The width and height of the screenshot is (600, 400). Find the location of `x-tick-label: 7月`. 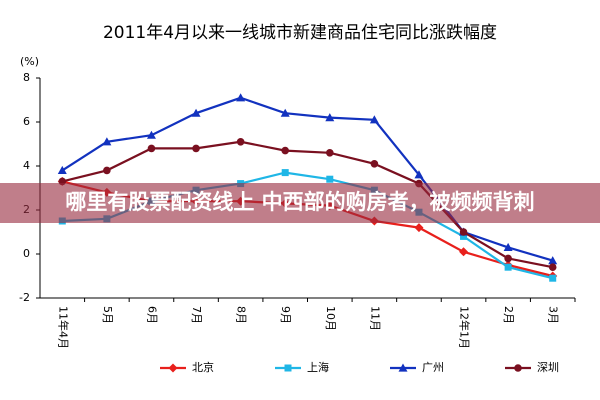

x-tick-label: 7月 is located at coordinates (196, 315).